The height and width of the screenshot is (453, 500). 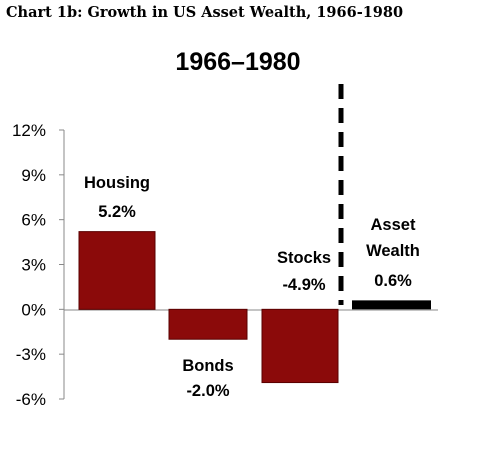 I want to click on category-label-bonds: Bonds, so click(x=207, y=366).